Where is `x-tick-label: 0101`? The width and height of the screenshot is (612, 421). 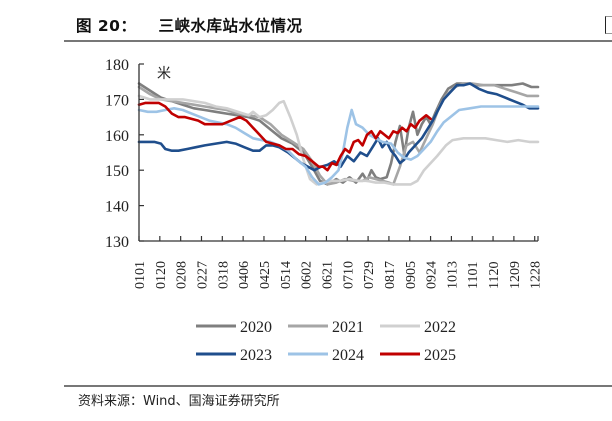
x-tick-label: 0101 is located at coordinates (140, 275).